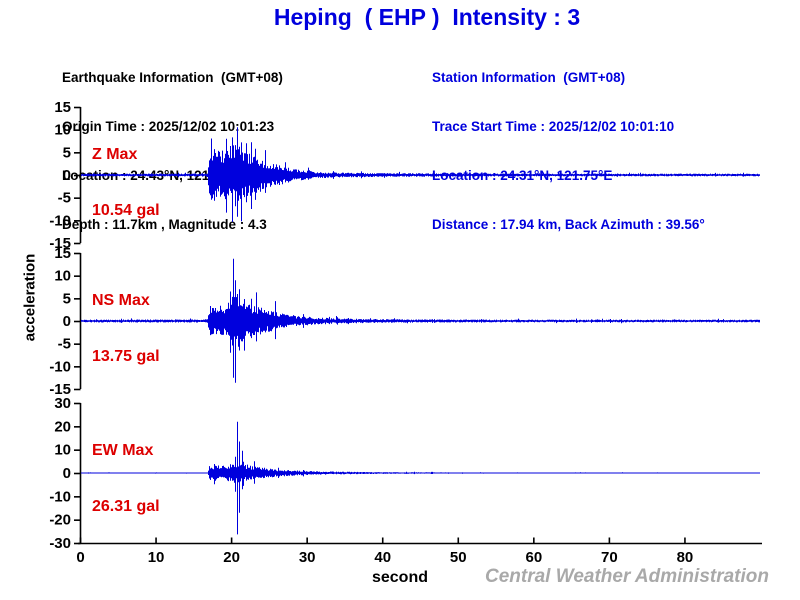  What do you see at coordinates (168, 127) in the screenshot?
I see `origin-time-line: Origin Time : 2025/12/02 10:01:23` at bounding box center [168, 127].